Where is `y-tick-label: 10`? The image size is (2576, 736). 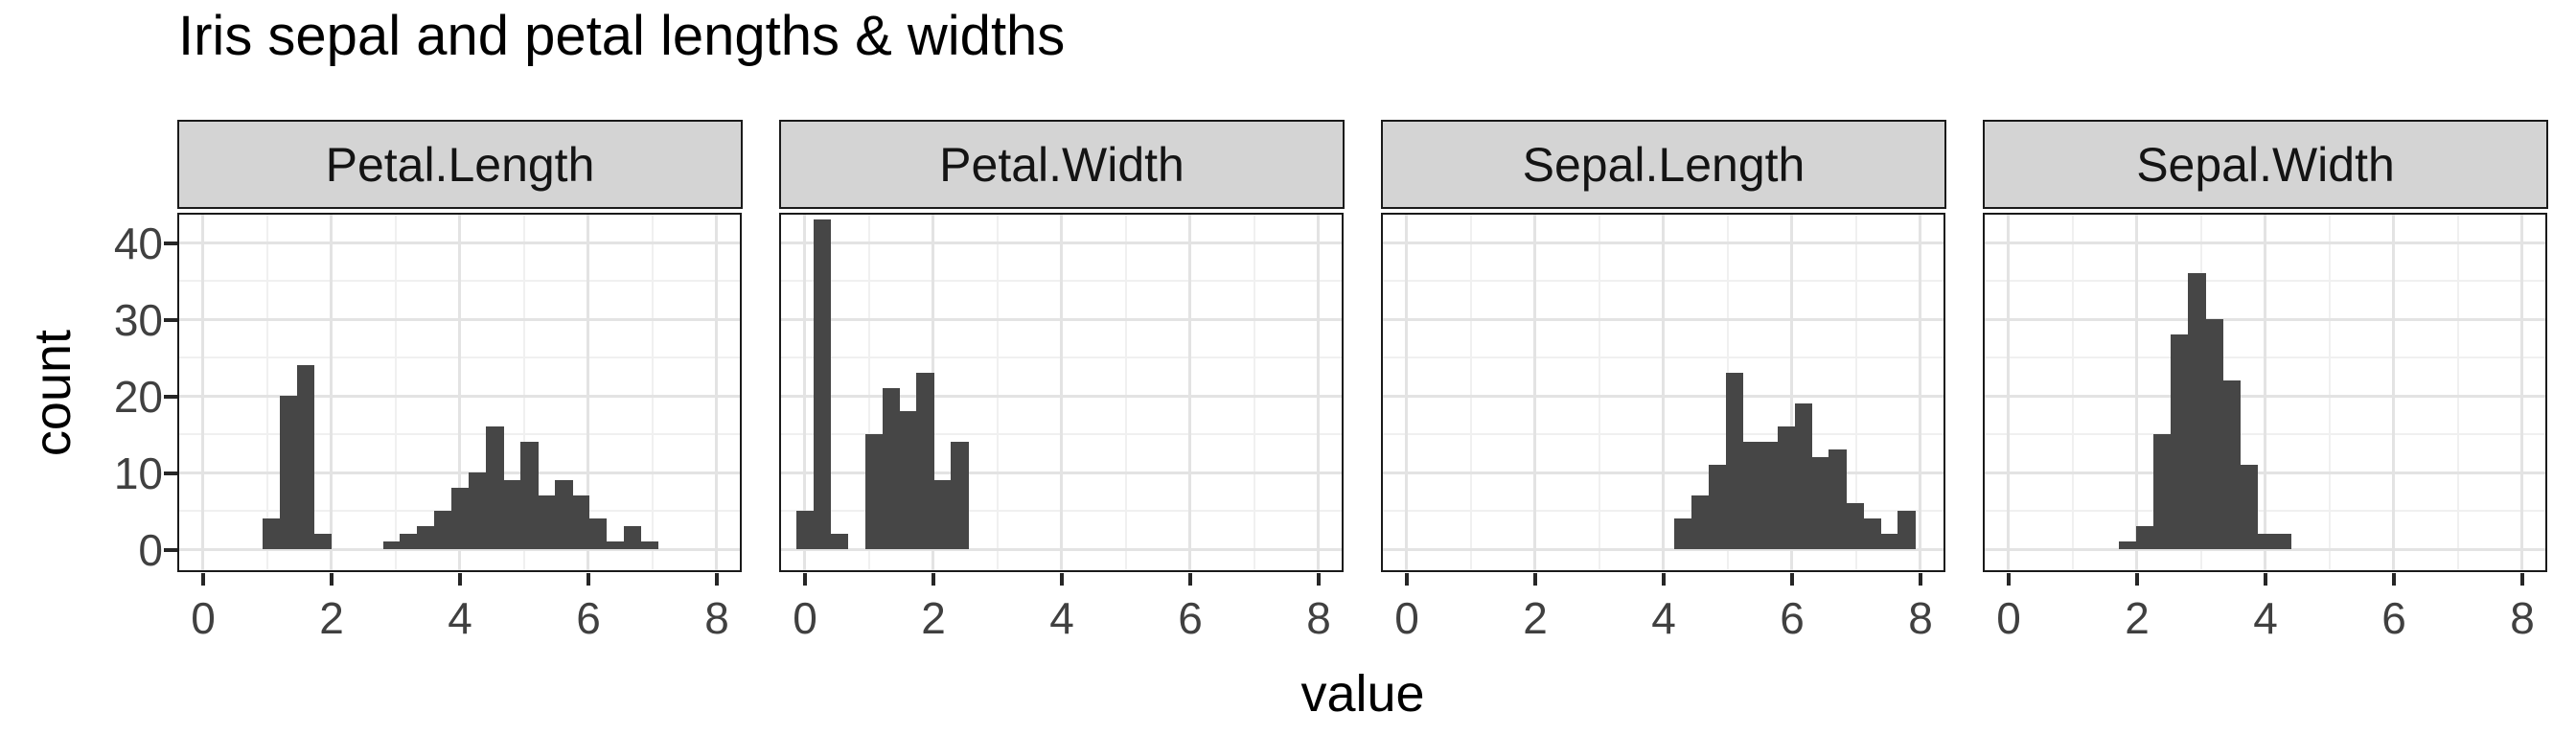
y-tick-label: 10 is located at coordinates (138, 473).